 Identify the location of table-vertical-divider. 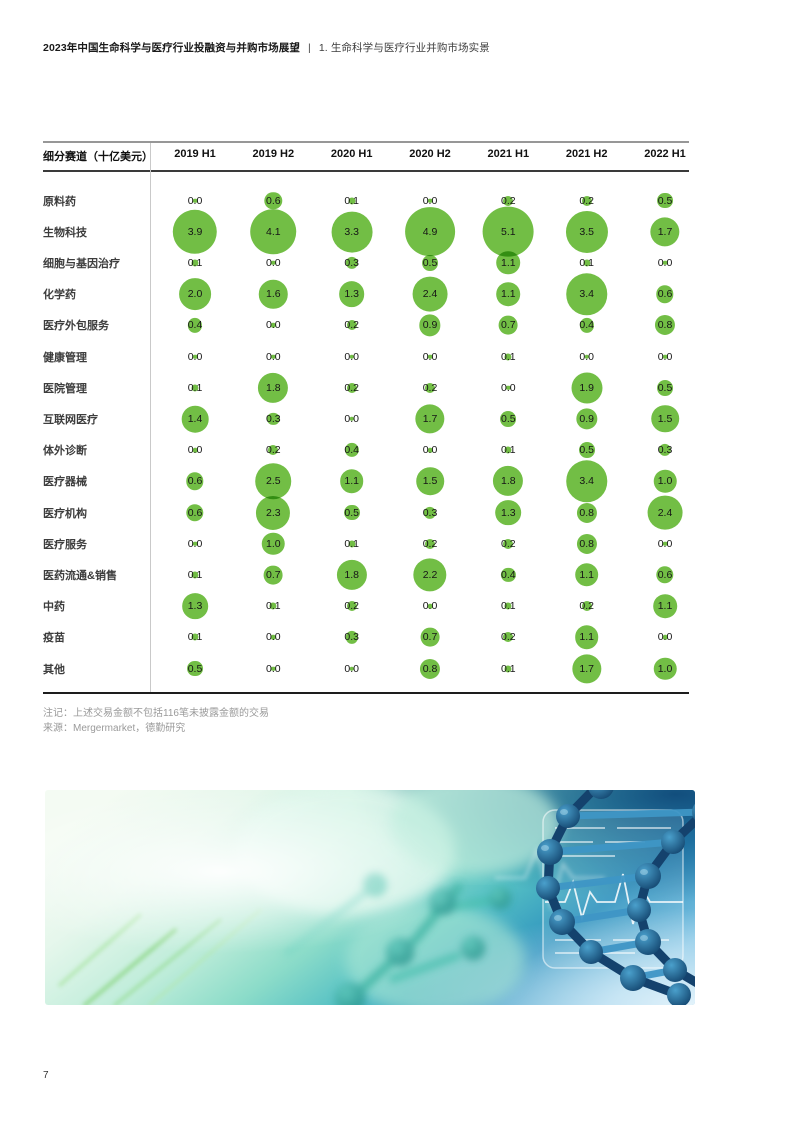
(150, 418).